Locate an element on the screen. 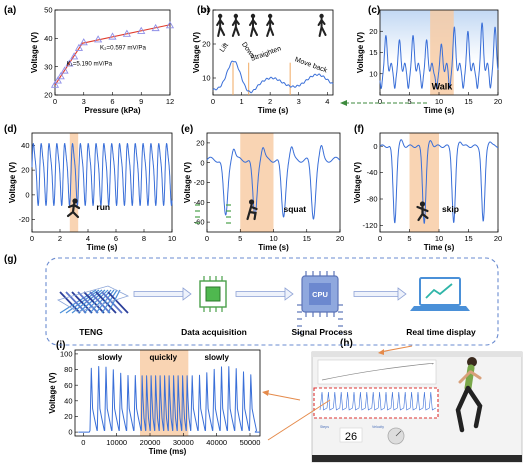  woman-arms is located at coordinates (470, 377).